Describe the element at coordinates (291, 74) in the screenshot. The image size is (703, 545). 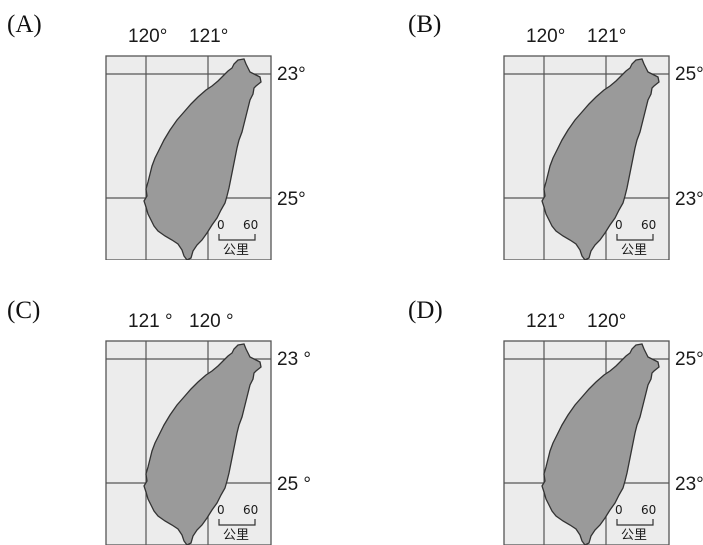
I see `latitude-label-top: 23°` at that location.